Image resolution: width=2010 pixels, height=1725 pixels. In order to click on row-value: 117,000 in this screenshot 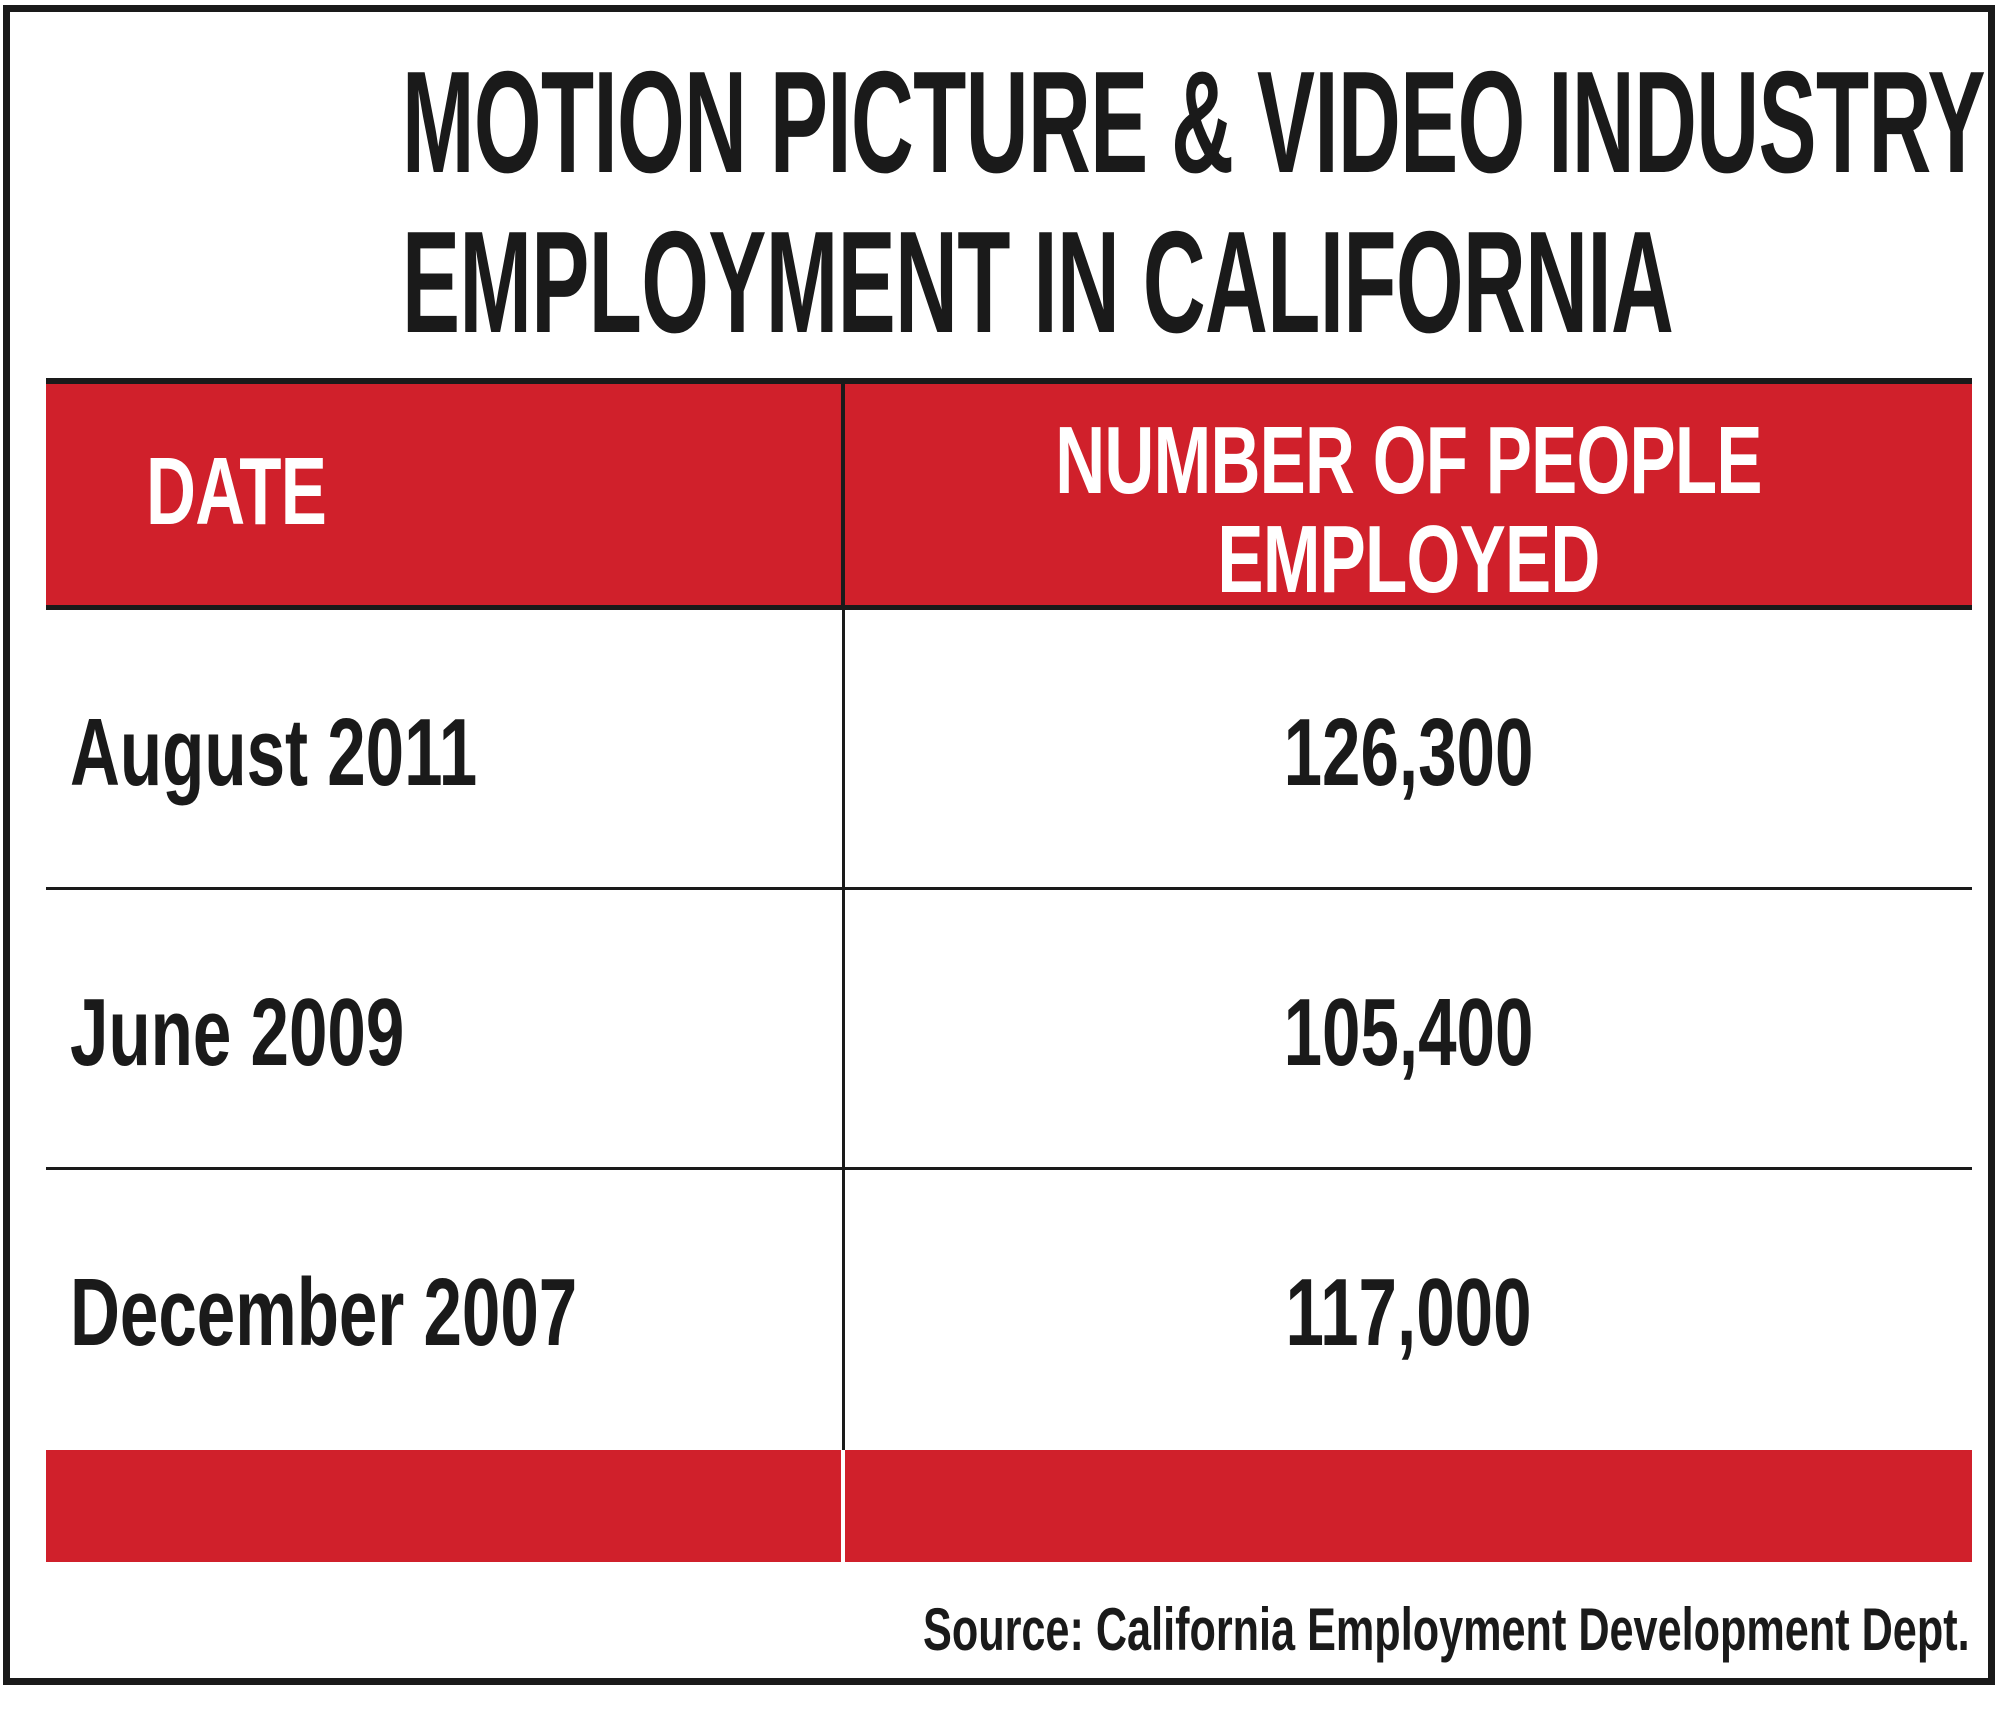, I will do `click(1408, 1312)`.